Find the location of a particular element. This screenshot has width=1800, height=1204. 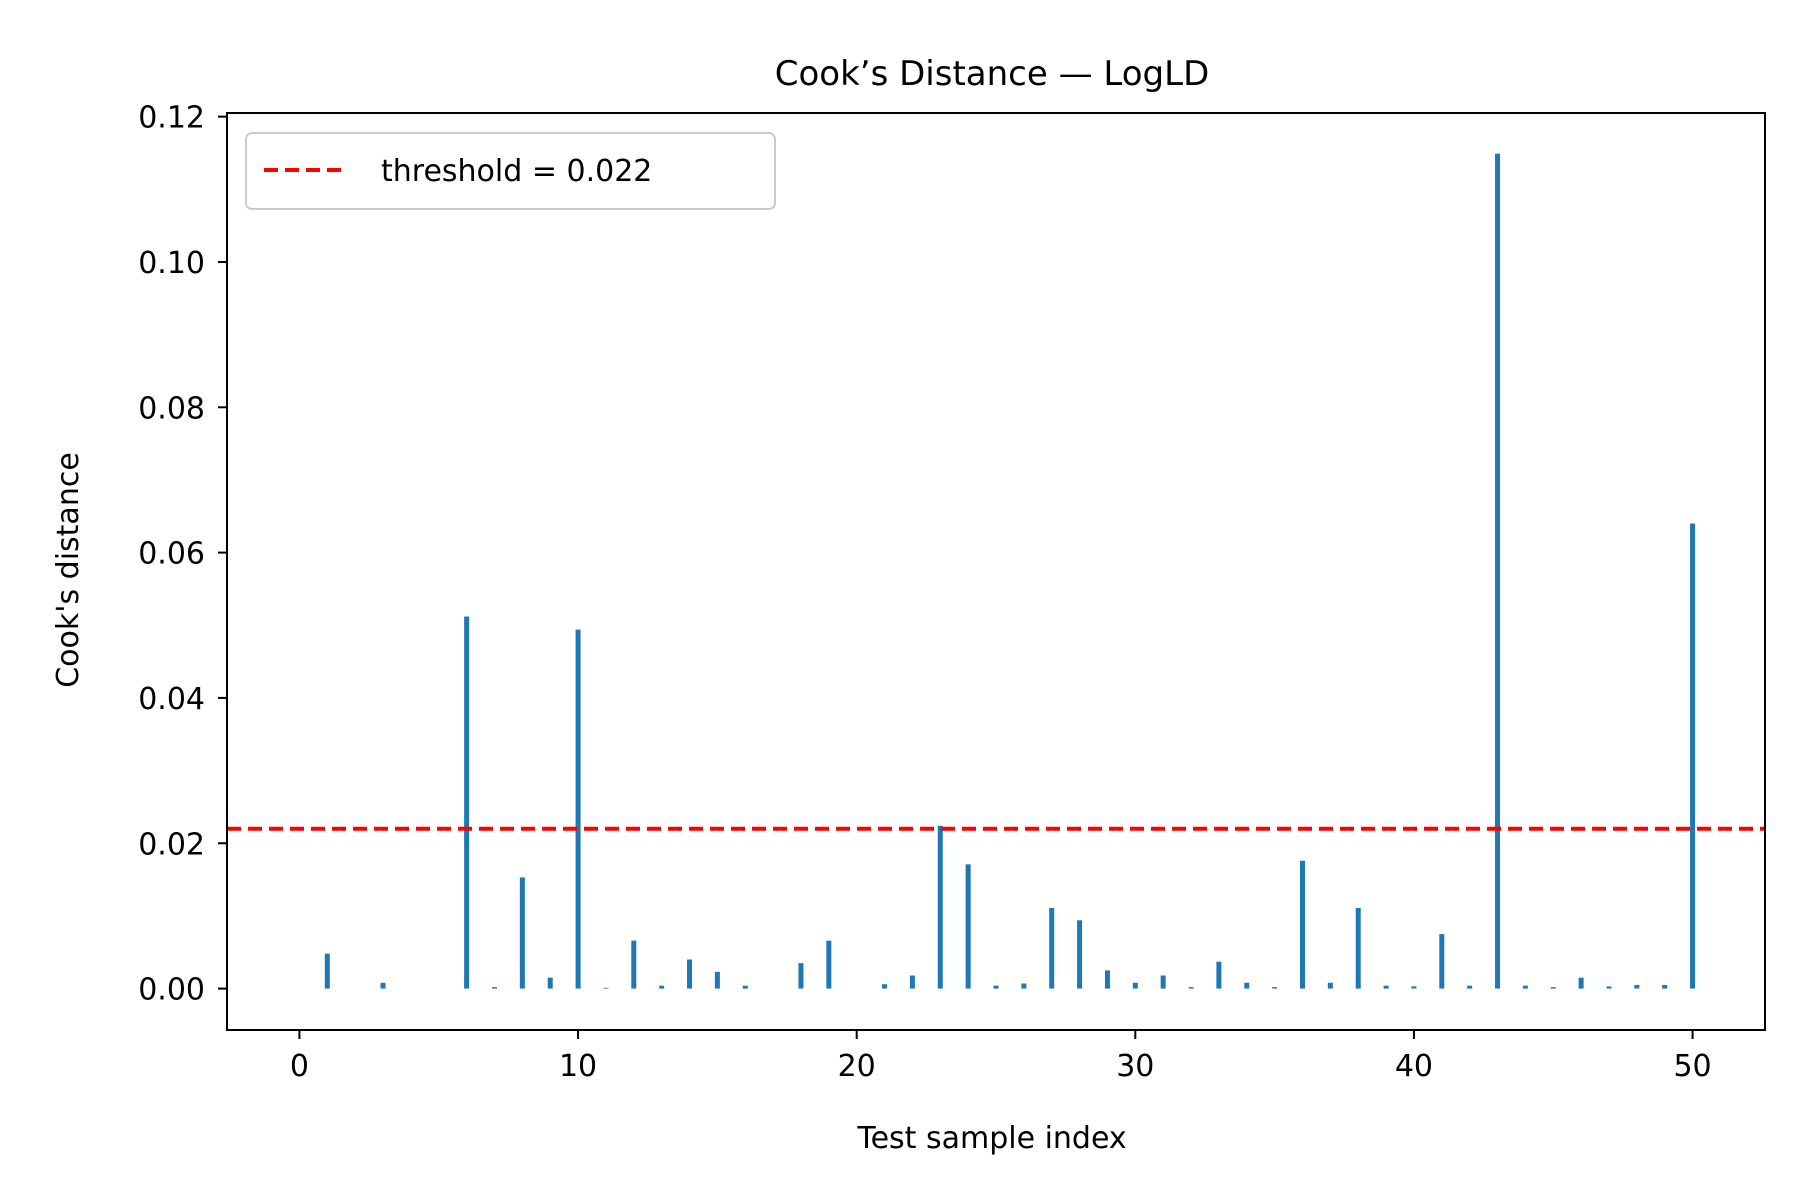

x-axis-label: Test sample index is located at coordinates (991, 1138).